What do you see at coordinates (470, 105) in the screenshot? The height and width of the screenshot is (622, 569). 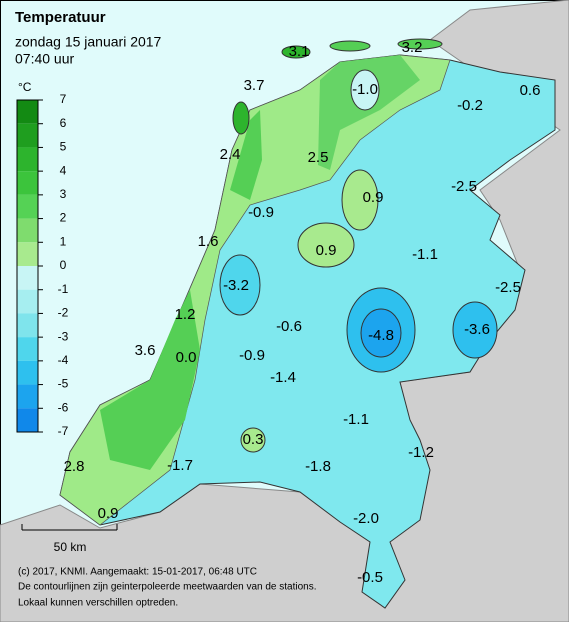 I see `station-value: -0.2` at bounding box center [470, 105].